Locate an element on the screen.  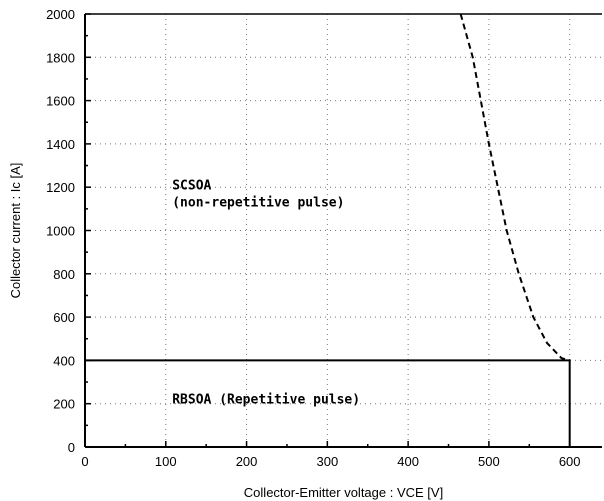
y-tick-label: 2000 is located at coordinates (60, 14).